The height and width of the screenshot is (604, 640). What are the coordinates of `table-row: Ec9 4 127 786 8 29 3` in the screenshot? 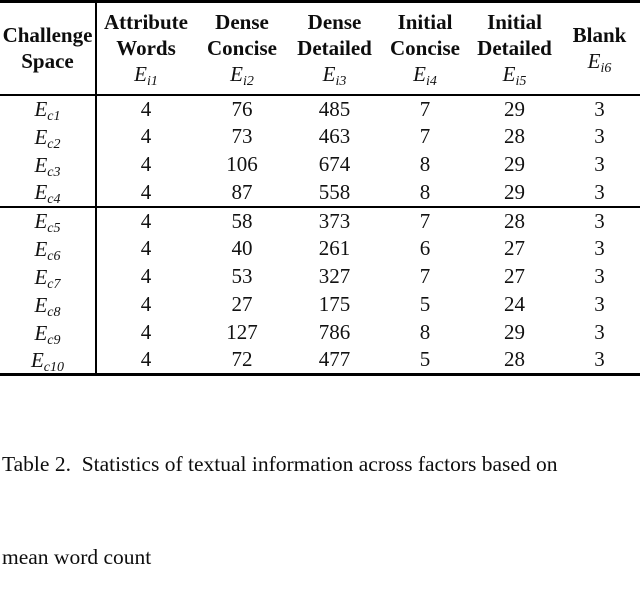 It's located at (320, 332).